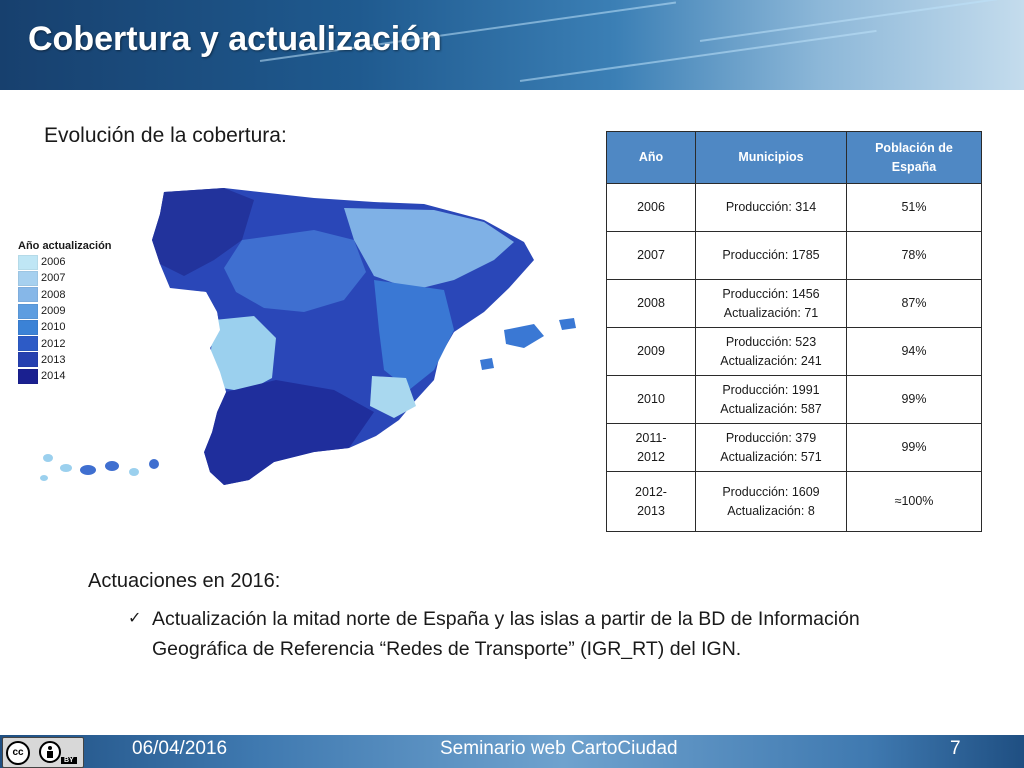 This screenshot has width=1024, height=768. What do you see at coordinates (53, 262) in the screenshot?
I see `legend-label: 2006` at bounding box center [53, 262].